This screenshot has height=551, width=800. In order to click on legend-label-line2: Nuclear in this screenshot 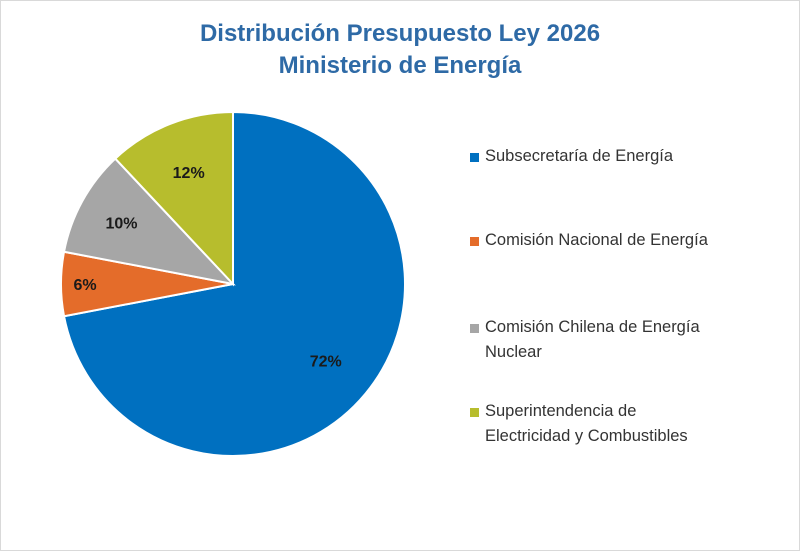, I will do `click(513, 352)`.